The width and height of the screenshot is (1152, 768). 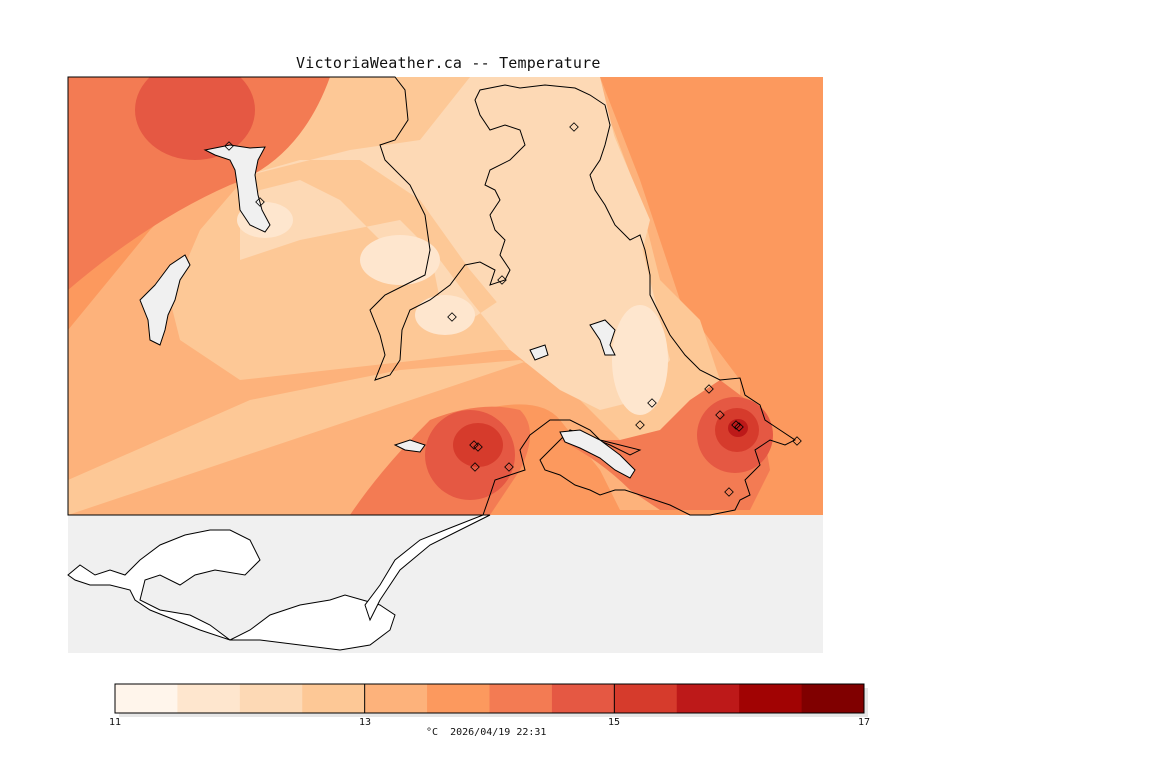 What do you see at coordinates (640, 425) in the screenshot?
I see `station-8-marker` at bounding box center [640, 425].